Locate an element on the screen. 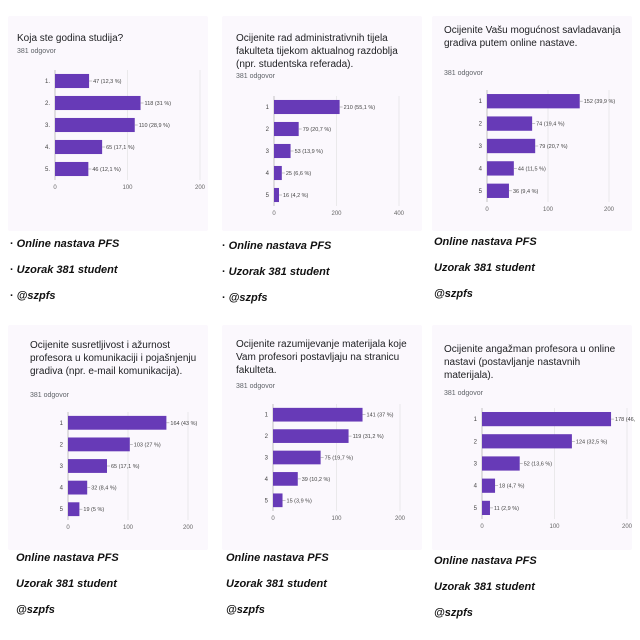 The height and width of the screenshot is (640, 640). caption-line: · Uzorak 381 student is located at coordinates (64, 270).